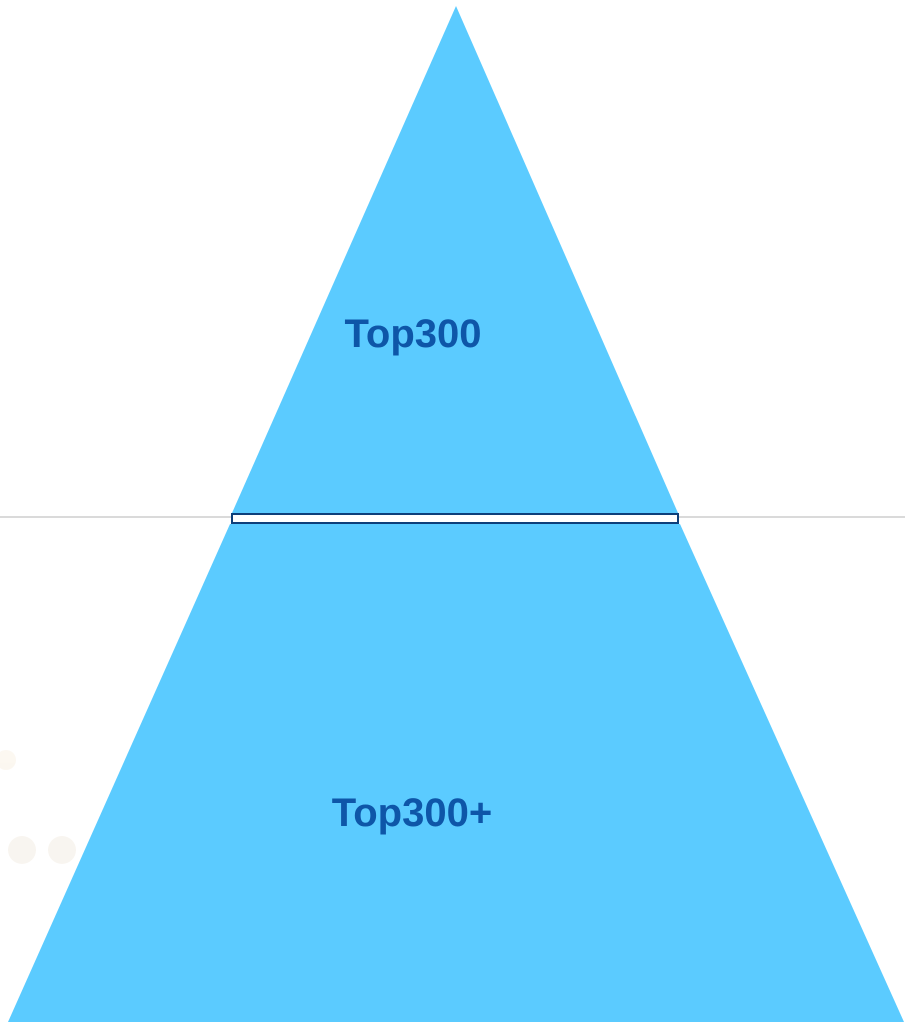  Describe the element at coordinates (412, 334) in the screenshot. I see `tier-label-top: Top300` at that location.